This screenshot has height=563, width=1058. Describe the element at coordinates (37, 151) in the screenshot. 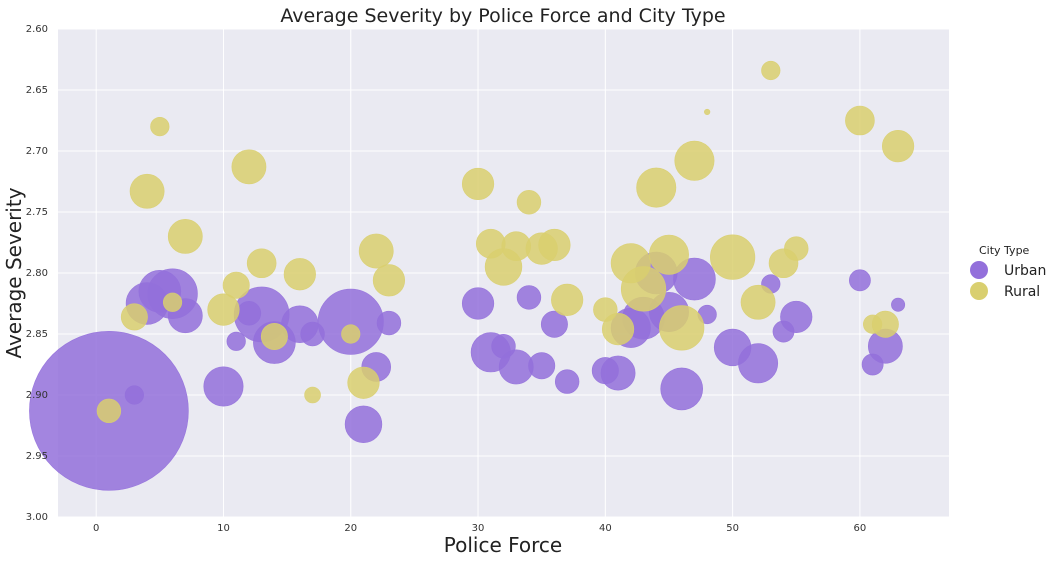

I see `y-tick-label: 2.70` at that location.